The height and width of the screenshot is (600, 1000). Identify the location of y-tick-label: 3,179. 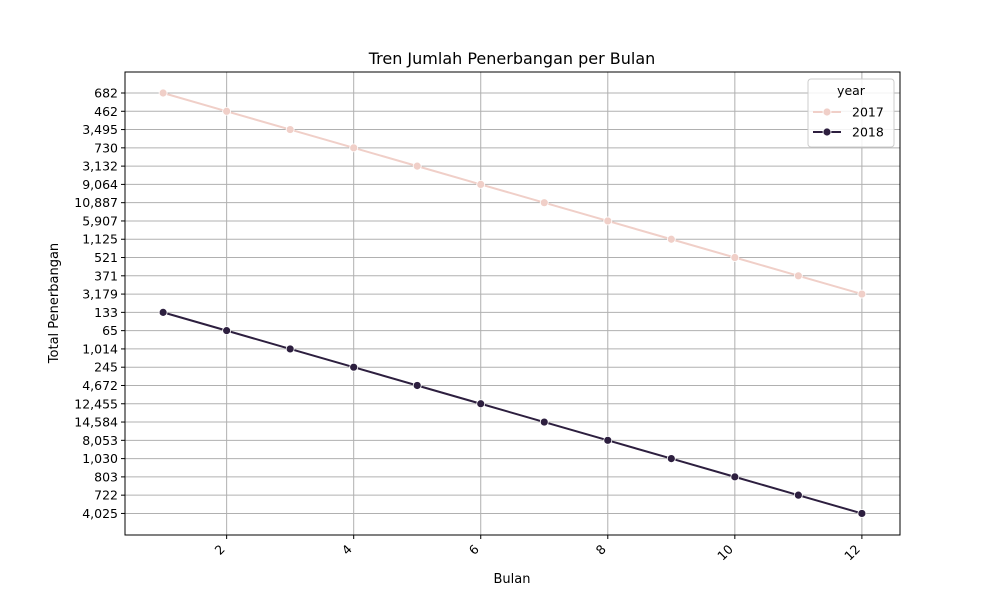
(100, 294).